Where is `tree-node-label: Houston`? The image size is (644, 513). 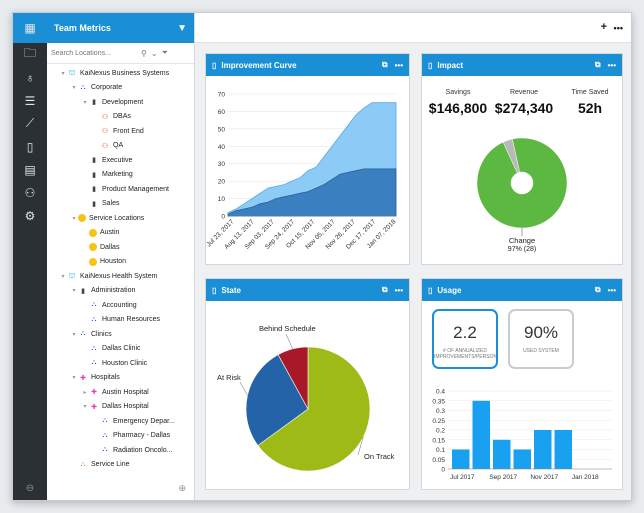
tree-node-label: Houston is located at coordinates (113, 262).